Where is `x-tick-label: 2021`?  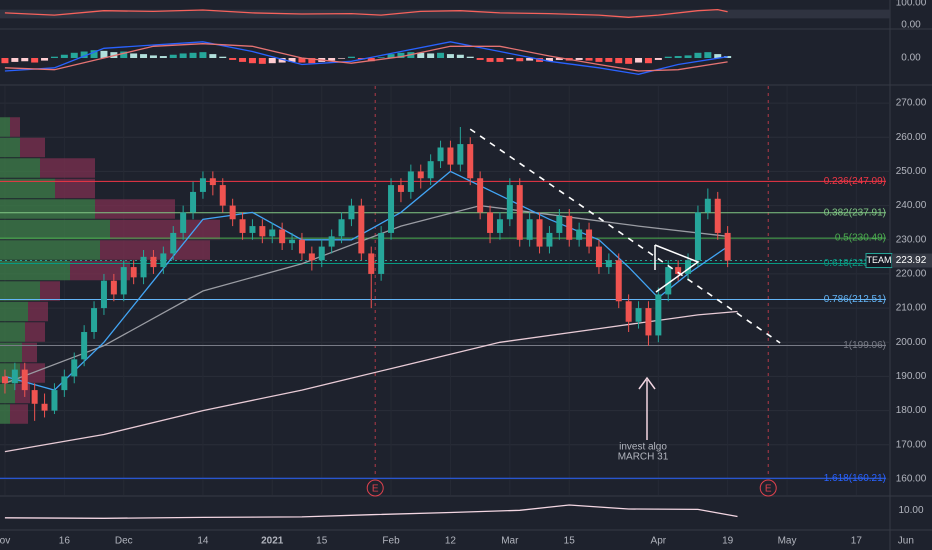
x-tick-label: 2021 is located at coordinates (272, 541).